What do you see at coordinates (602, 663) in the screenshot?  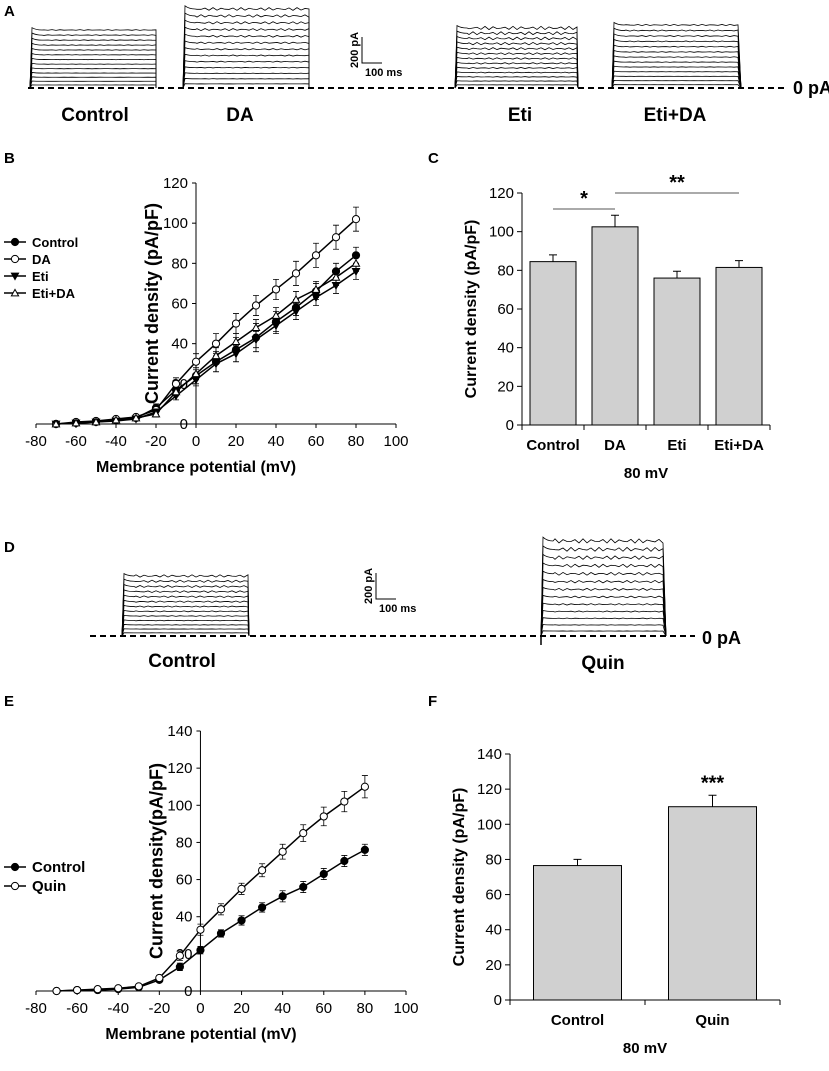 I see `trace-label-quin: Quin` at bounding box center [602, 663].